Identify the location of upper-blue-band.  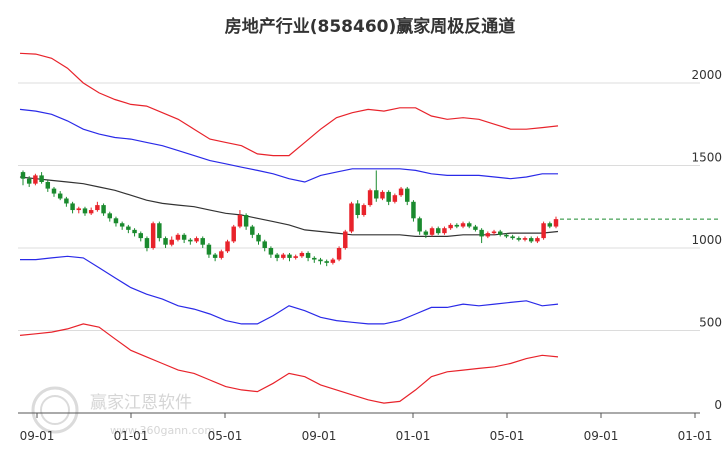
(288, 145).